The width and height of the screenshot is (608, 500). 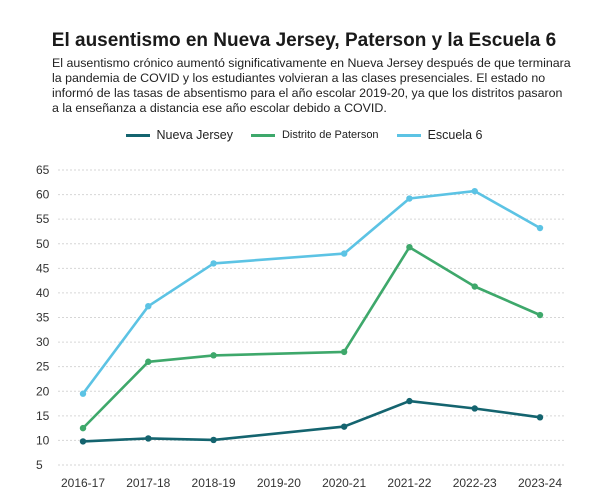 What do you see at coordinates (43, 293) in the screenshot?
I see `y-tick-label: 40` at bounding box center [43, 293].